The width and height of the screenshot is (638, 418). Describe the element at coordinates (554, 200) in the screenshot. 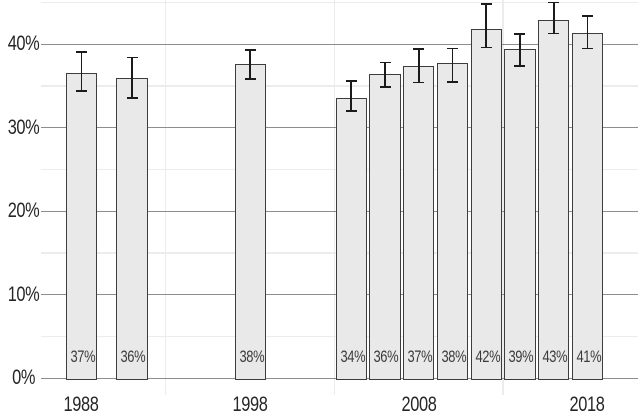

I see `bar: 43%` at that location.